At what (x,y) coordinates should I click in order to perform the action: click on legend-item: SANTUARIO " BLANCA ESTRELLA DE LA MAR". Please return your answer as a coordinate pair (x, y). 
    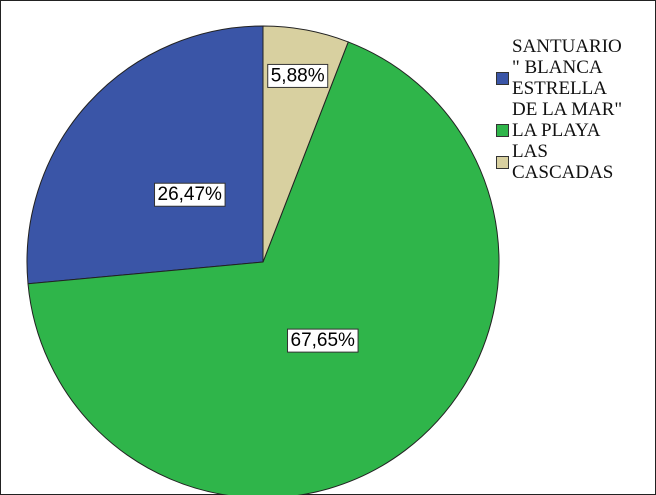
    Looking at the image, I should click on (559, 78).